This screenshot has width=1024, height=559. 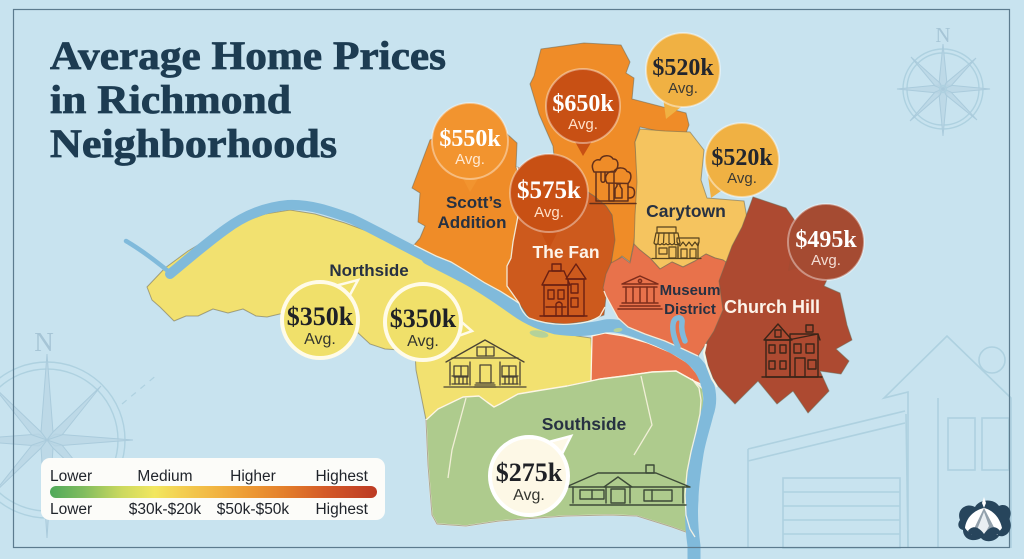 I want to click on svg-text: District, so click(x=690, y=309).